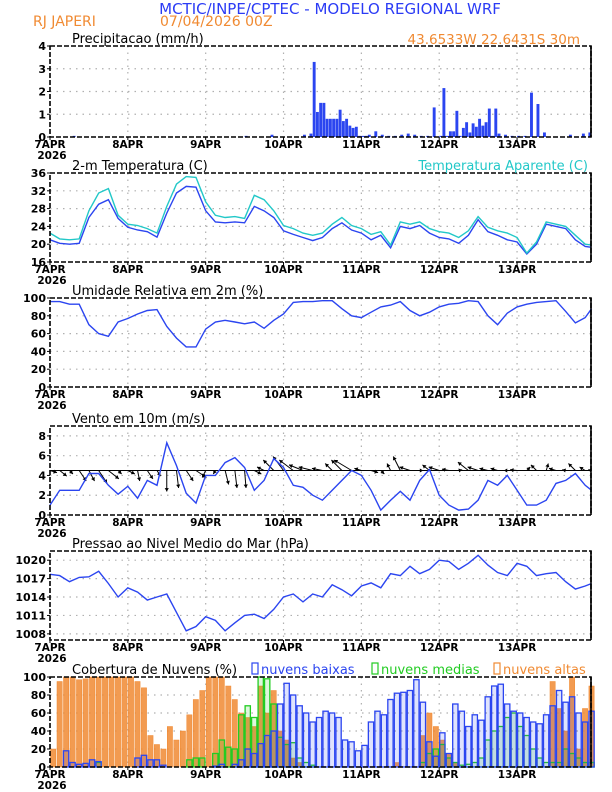 This screenshot has height=792, width=612. Describe the element at coordinates (127, 523) in the screenshot. I see `x-tick-label: 8APR` at that location.